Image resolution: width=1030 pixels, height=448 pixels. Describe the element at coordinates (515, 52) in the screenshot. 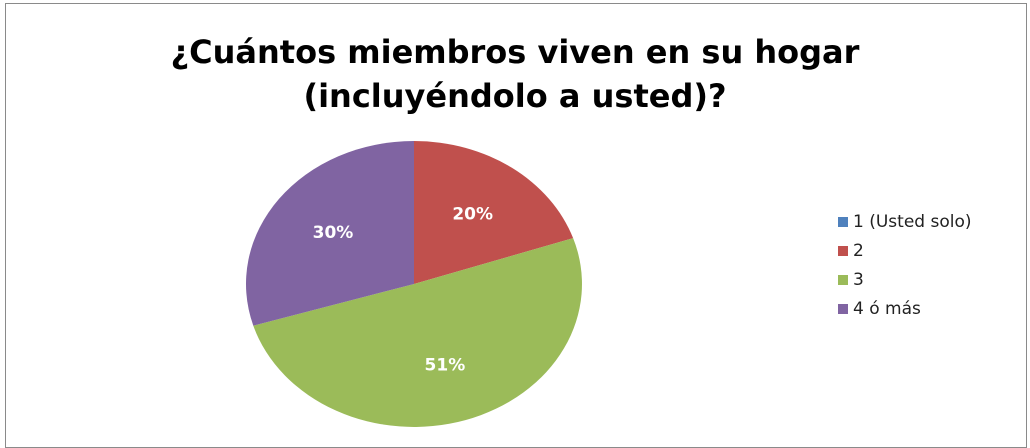

I see `chart-title-line-1: ¿Cuántos miembros viven en su hogar` at that location.